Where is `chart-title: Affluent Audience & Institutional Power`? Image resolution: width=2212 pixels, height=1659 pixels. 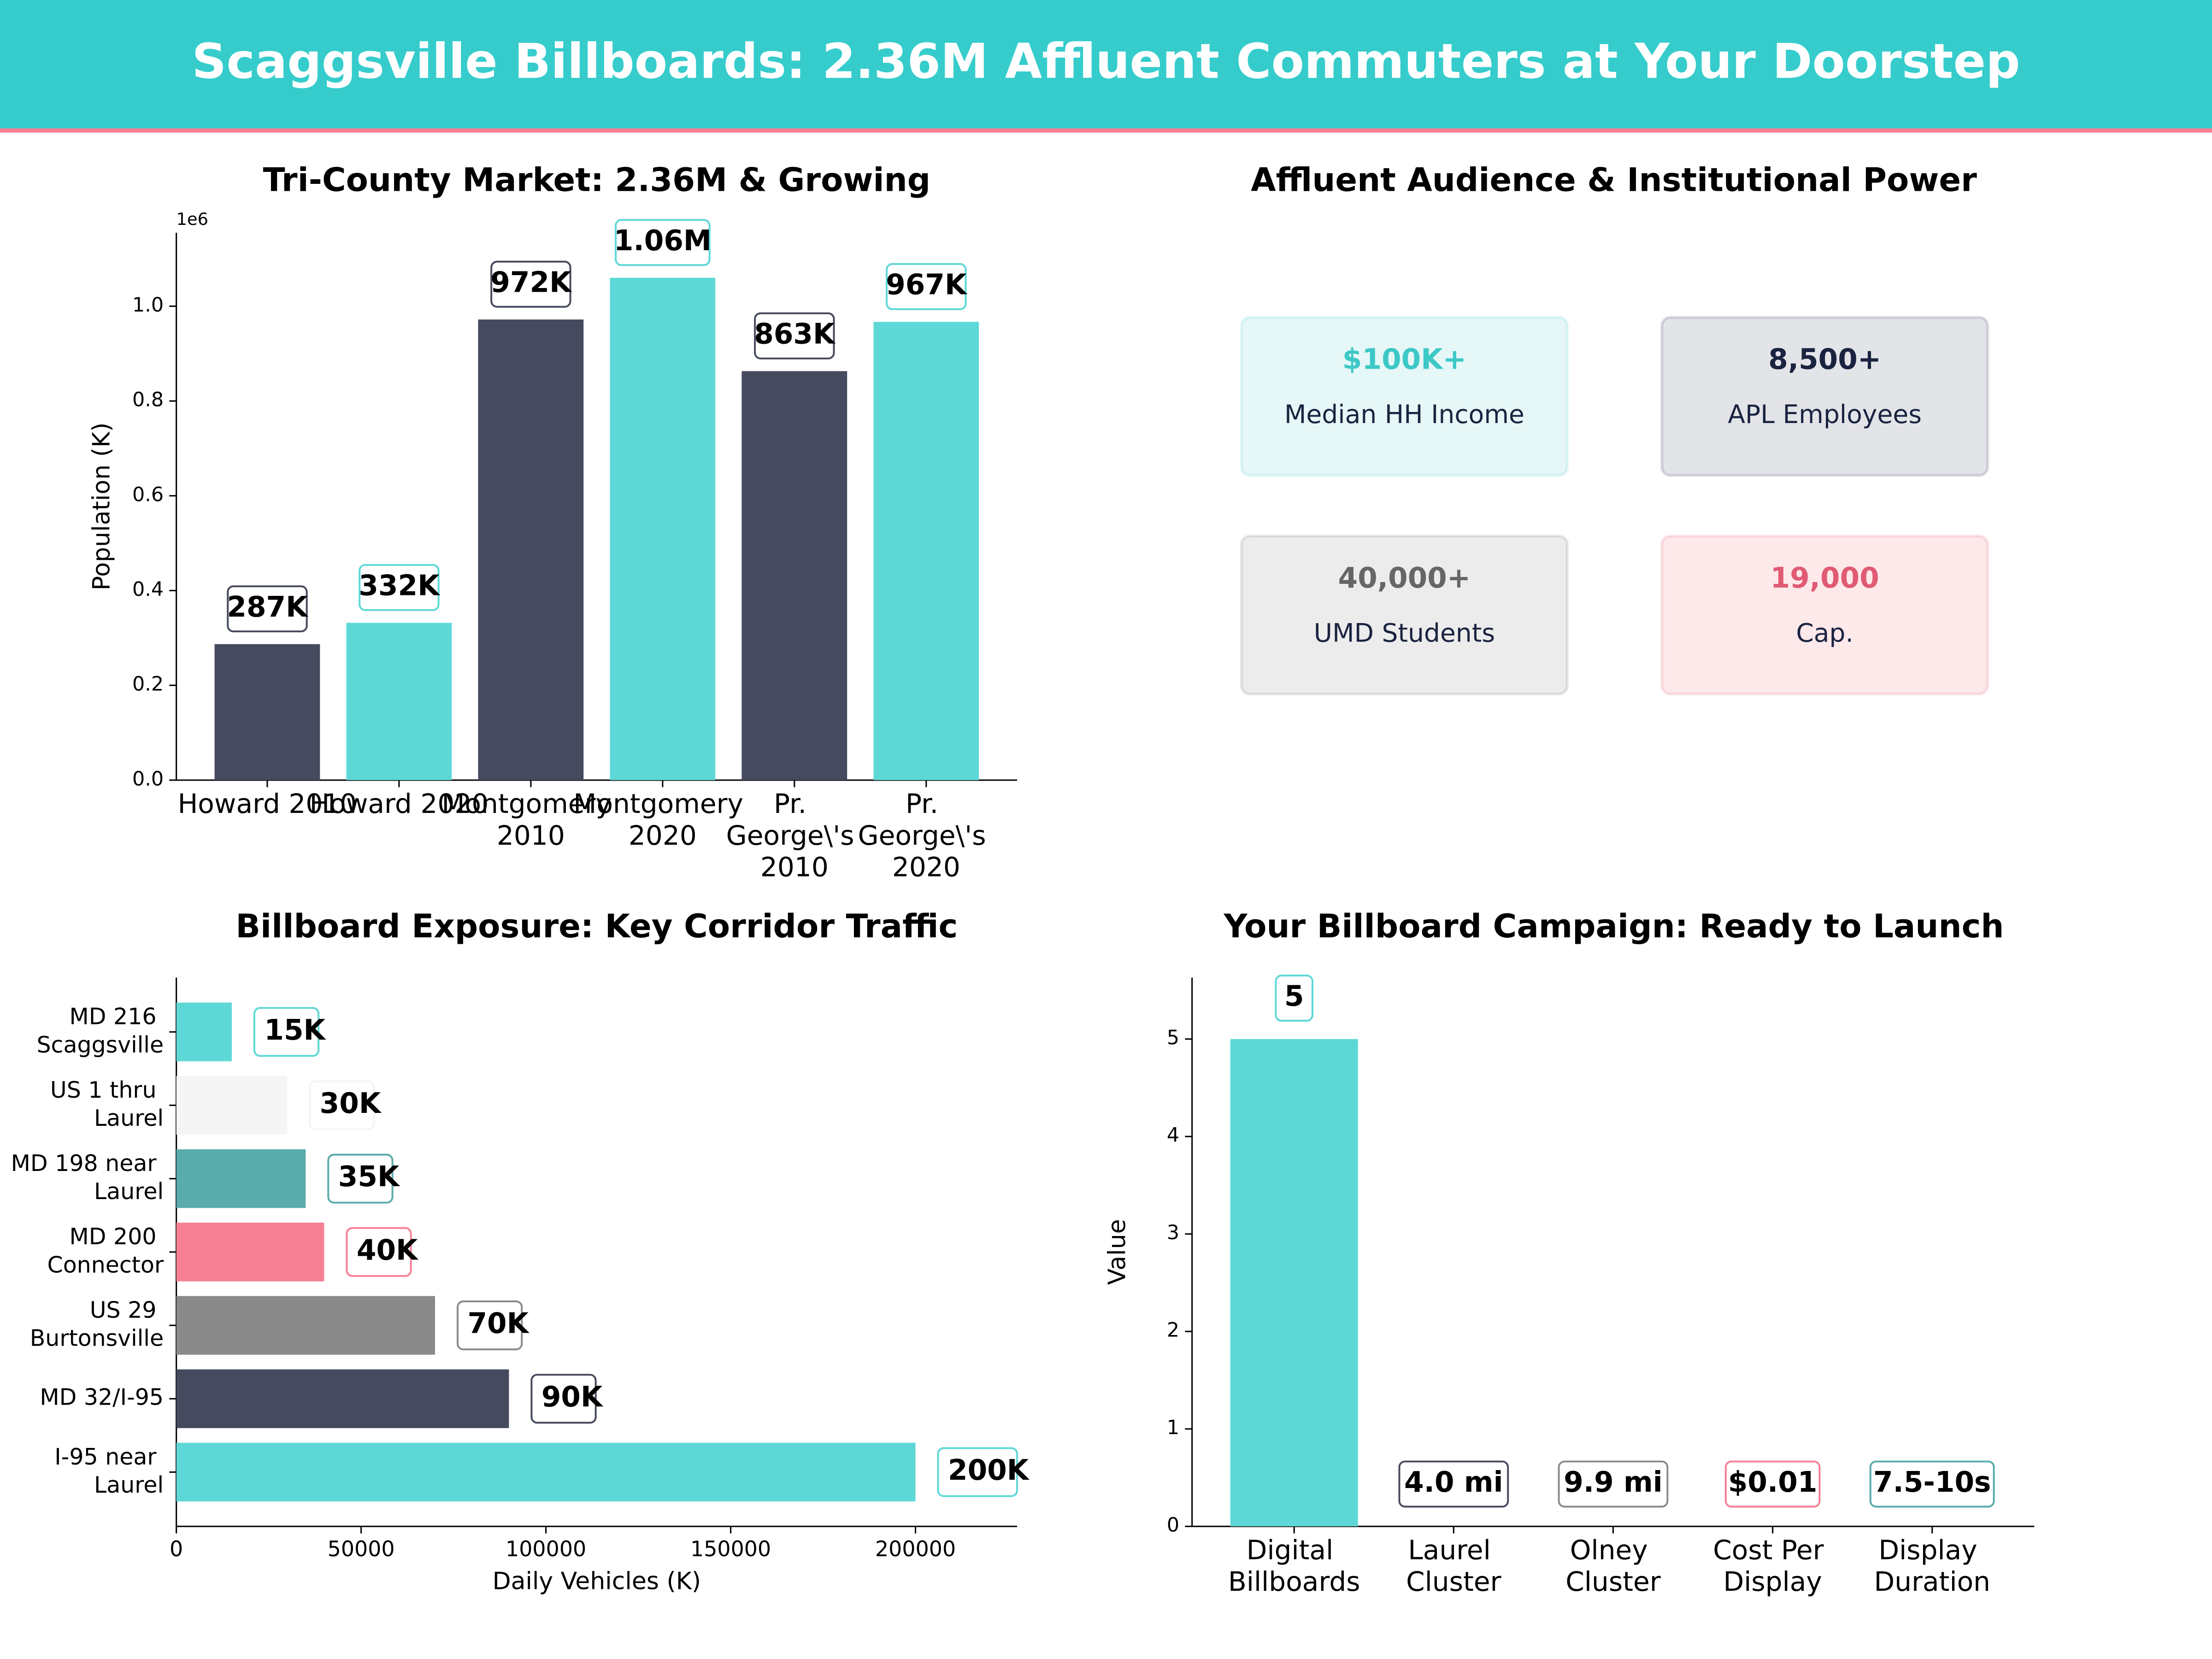 chart-title: Affluent Audience & Institutional Power is located at coordinates (1614, 180).